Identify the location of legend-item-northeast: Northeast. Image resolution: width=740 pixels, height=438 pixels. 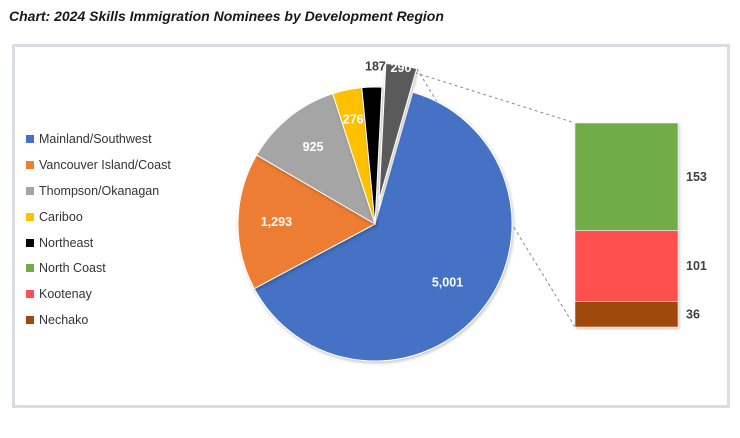
(98, 243).